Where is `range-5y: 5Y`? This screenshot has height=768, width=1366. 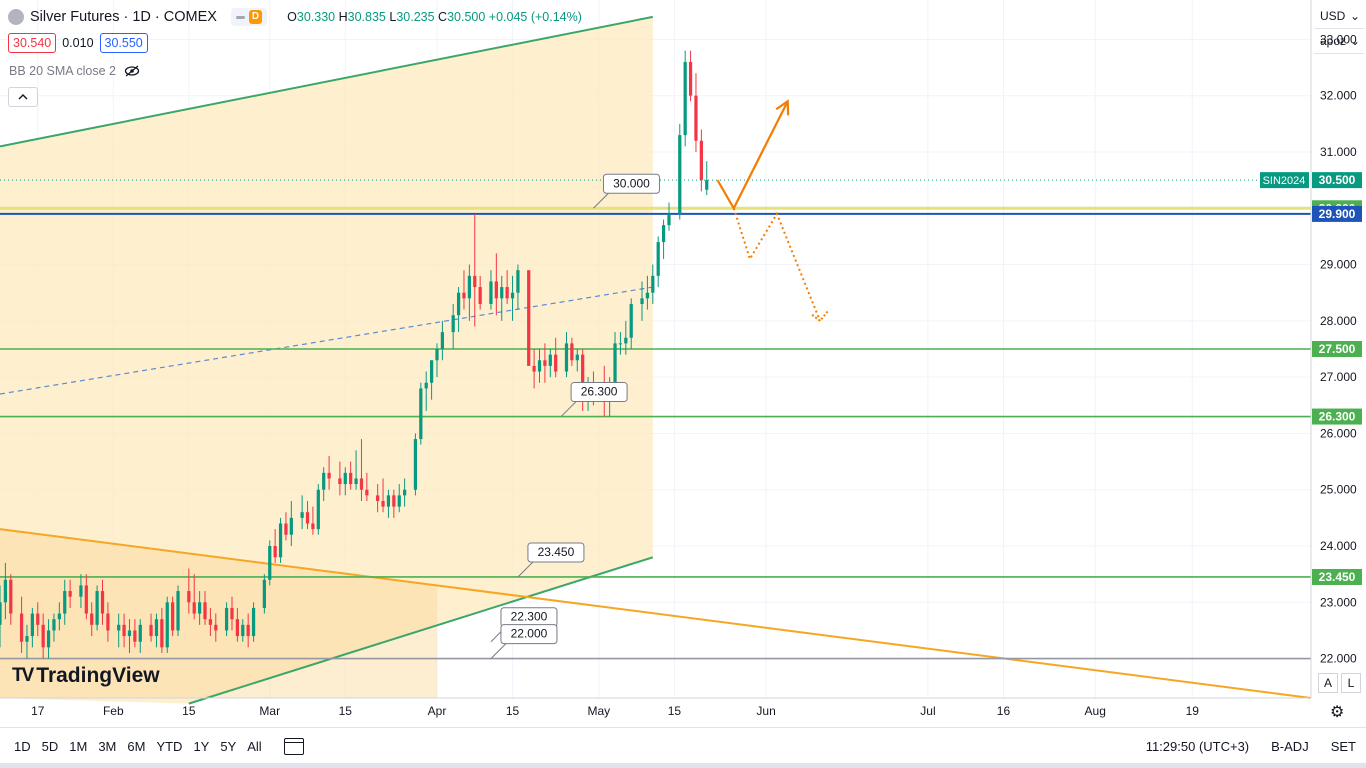 range-5y: 5Y is located at coordinates (228, 746).